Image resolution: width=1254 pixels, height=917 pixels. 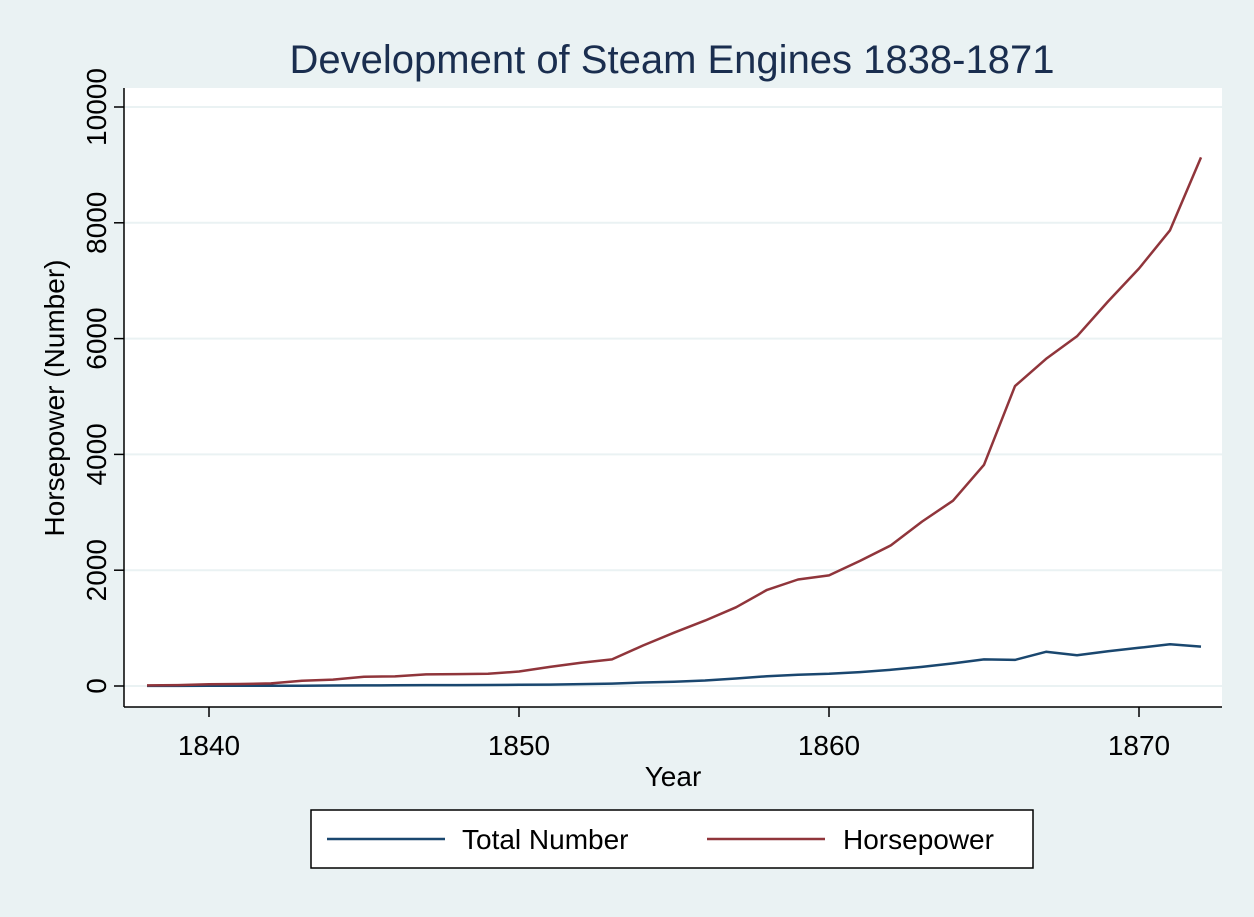 What do you see at coordinates (96, 223) in the screenshot?
I see `y-tick-label-8000: 8000` at bounding box center [96, 223].